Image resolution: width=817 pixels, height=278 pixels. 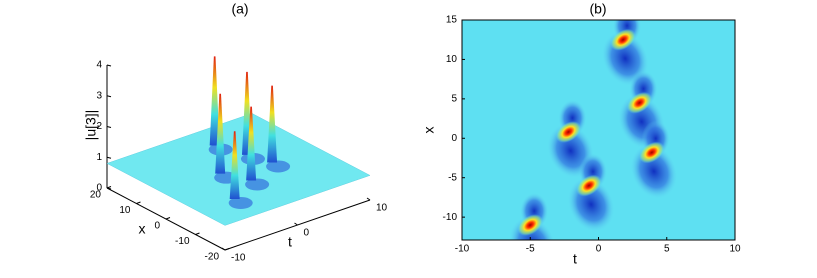 I want to click on z-tick-label: 3, so click(x=99, y=95).